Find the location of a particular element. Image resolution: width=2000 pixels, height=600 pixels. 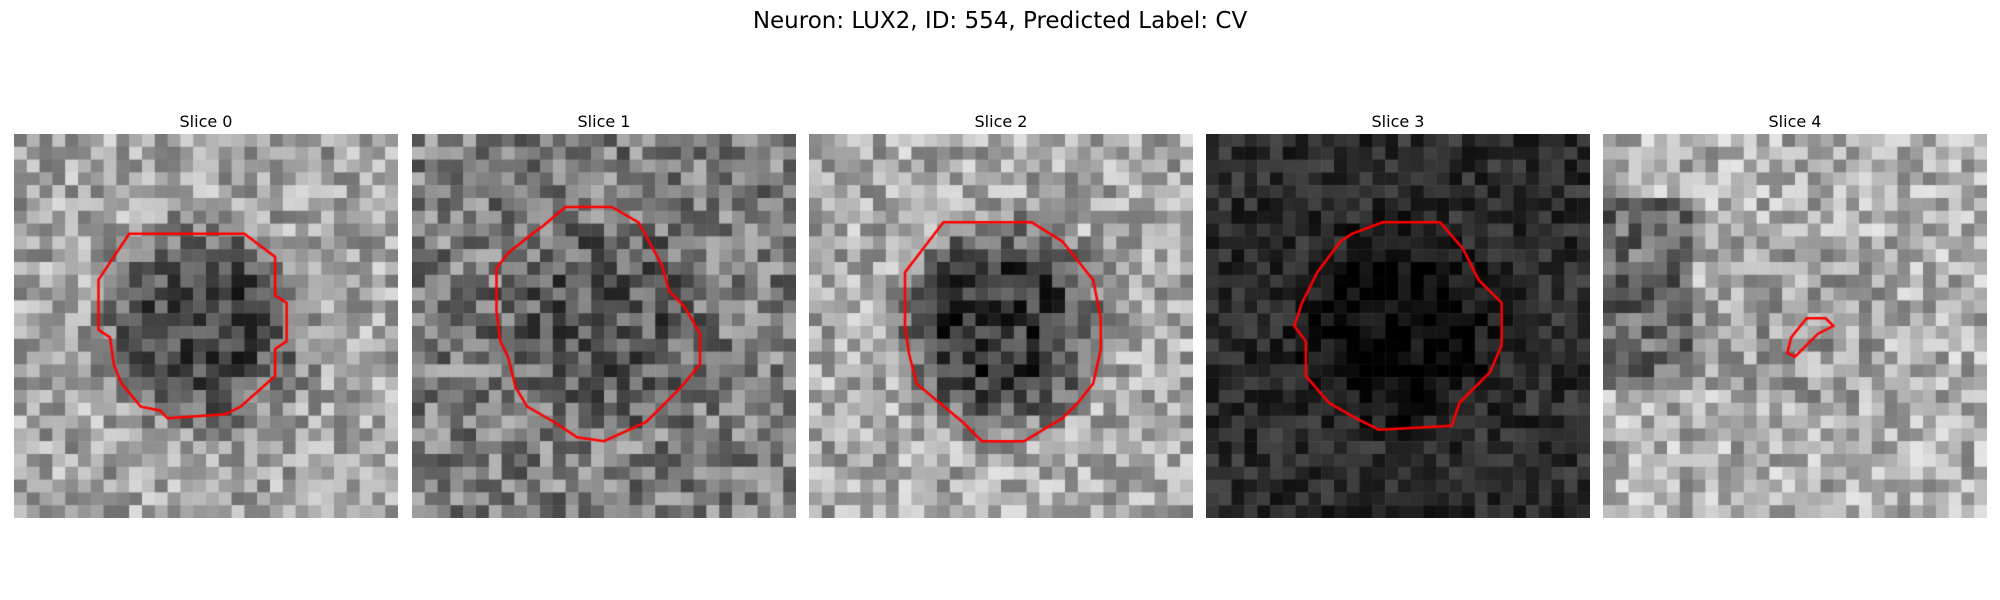

slice-panel-2: Slice 2 is located at coordinates (1001, 314).